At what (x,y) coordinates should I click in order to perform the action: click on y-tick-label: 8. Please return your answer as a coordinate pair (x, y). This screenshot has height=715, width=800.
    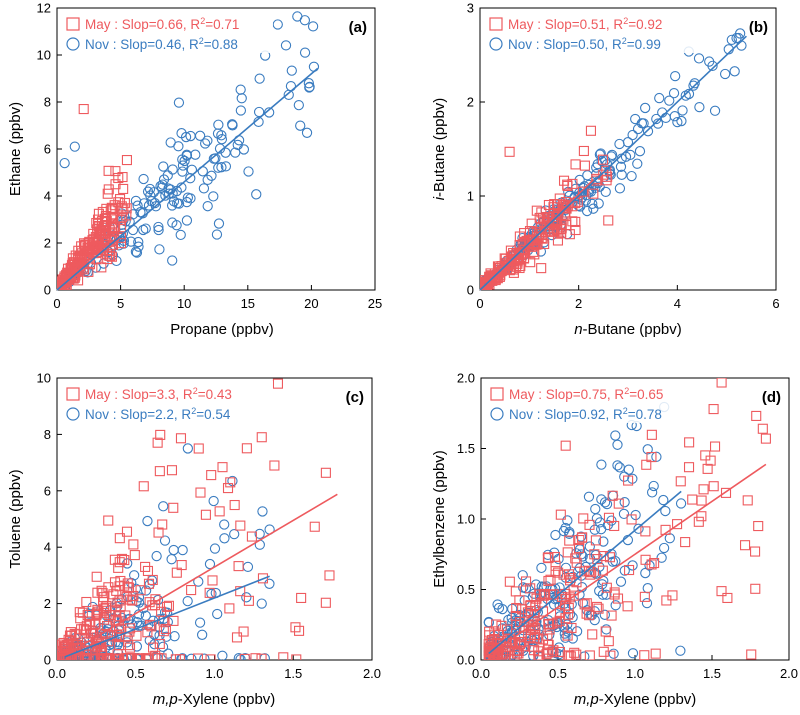
    Looking at the image, I should click on (47, 102).